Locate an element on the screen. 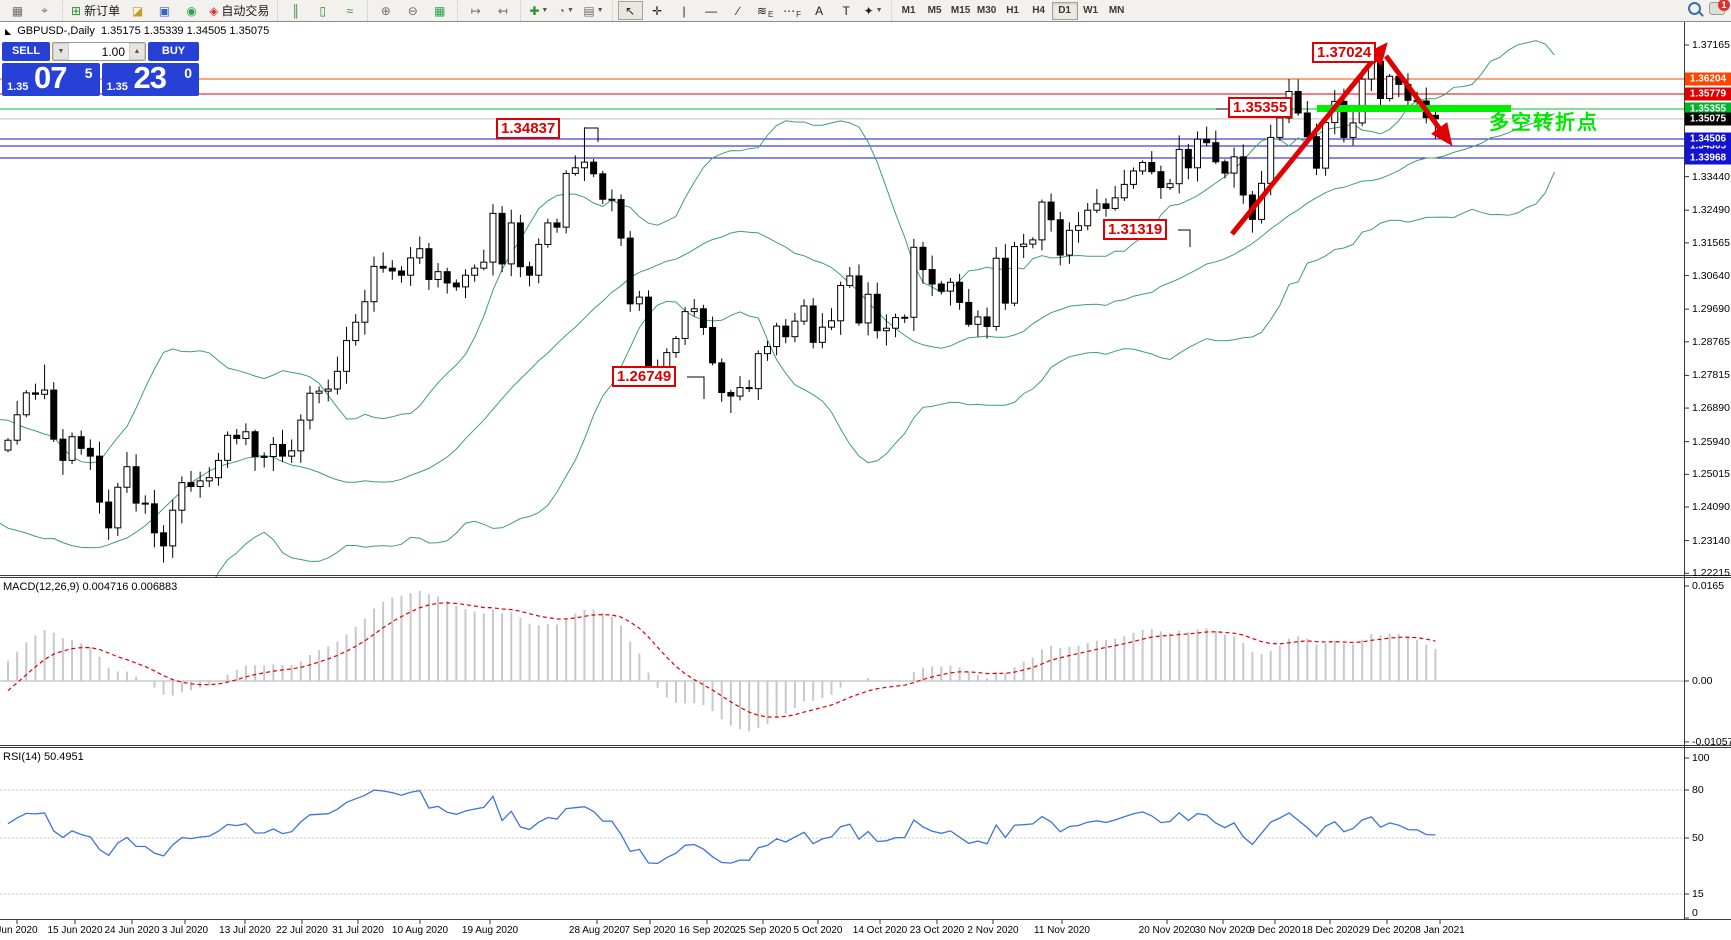  fibonacci-icon: ⋯ F is located at coordinates (792, 10).